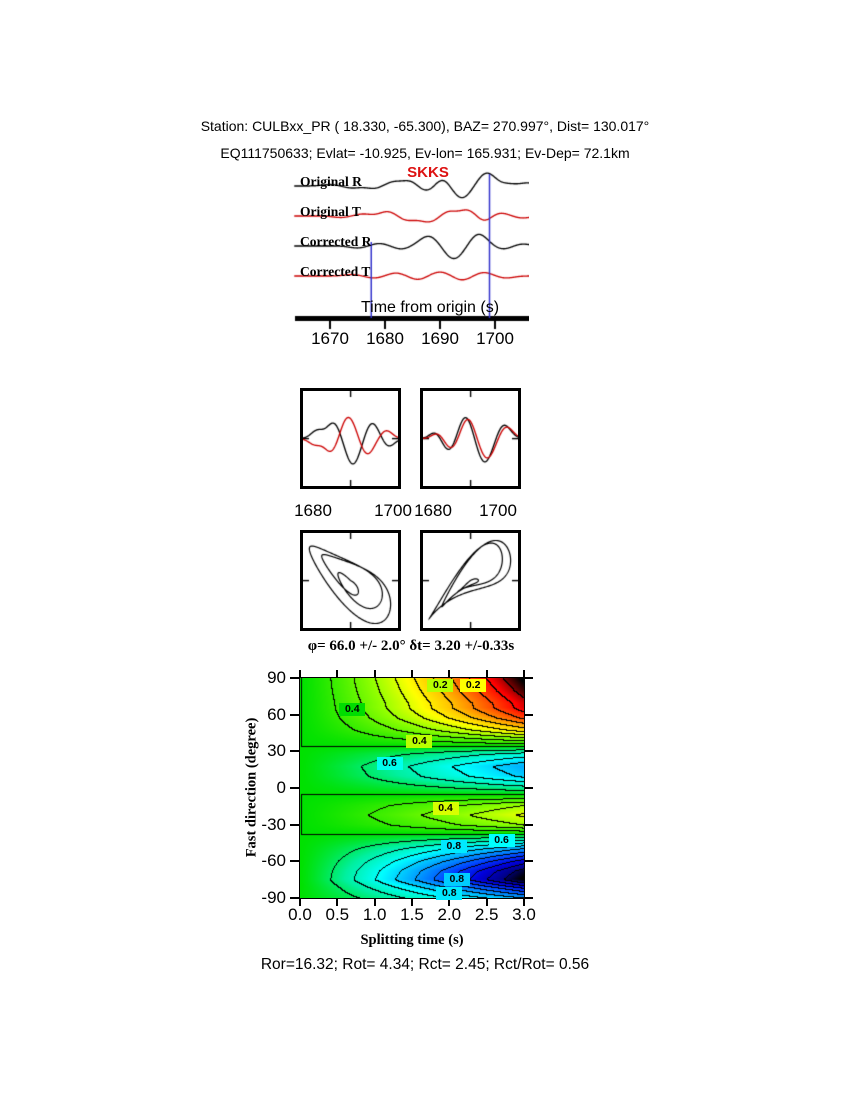  What do you see at coordinates (273, 897) in the screenshot?
I see `contour-ytick-label: -90` at bounding box center [273, 897].